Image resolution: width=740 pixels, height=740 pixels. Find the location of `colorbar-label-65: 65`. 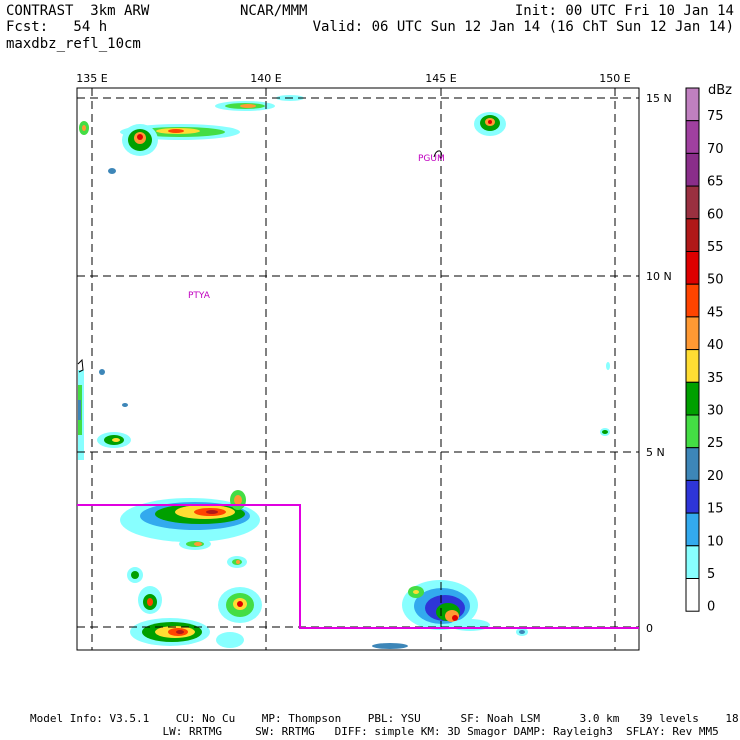

colorbar-label-65: 65 is located at coordinates (715, 182).